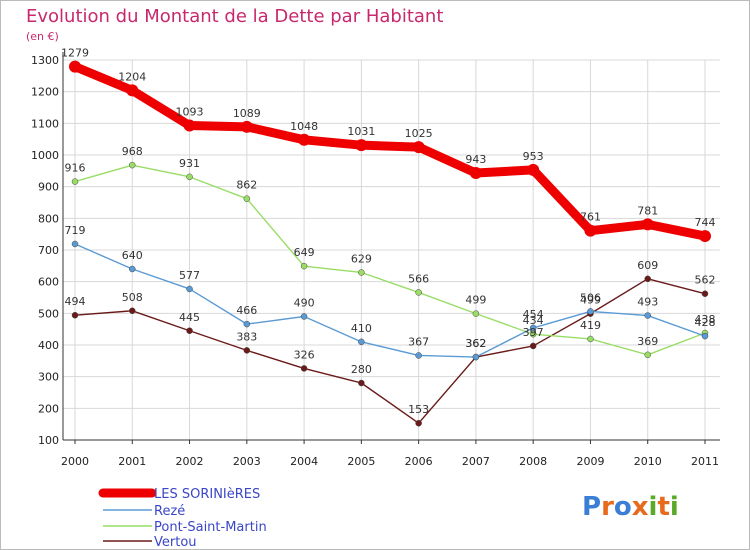 This screenshot has width=750, height=550. I want to click on data-label: 466, so click(246, 310).